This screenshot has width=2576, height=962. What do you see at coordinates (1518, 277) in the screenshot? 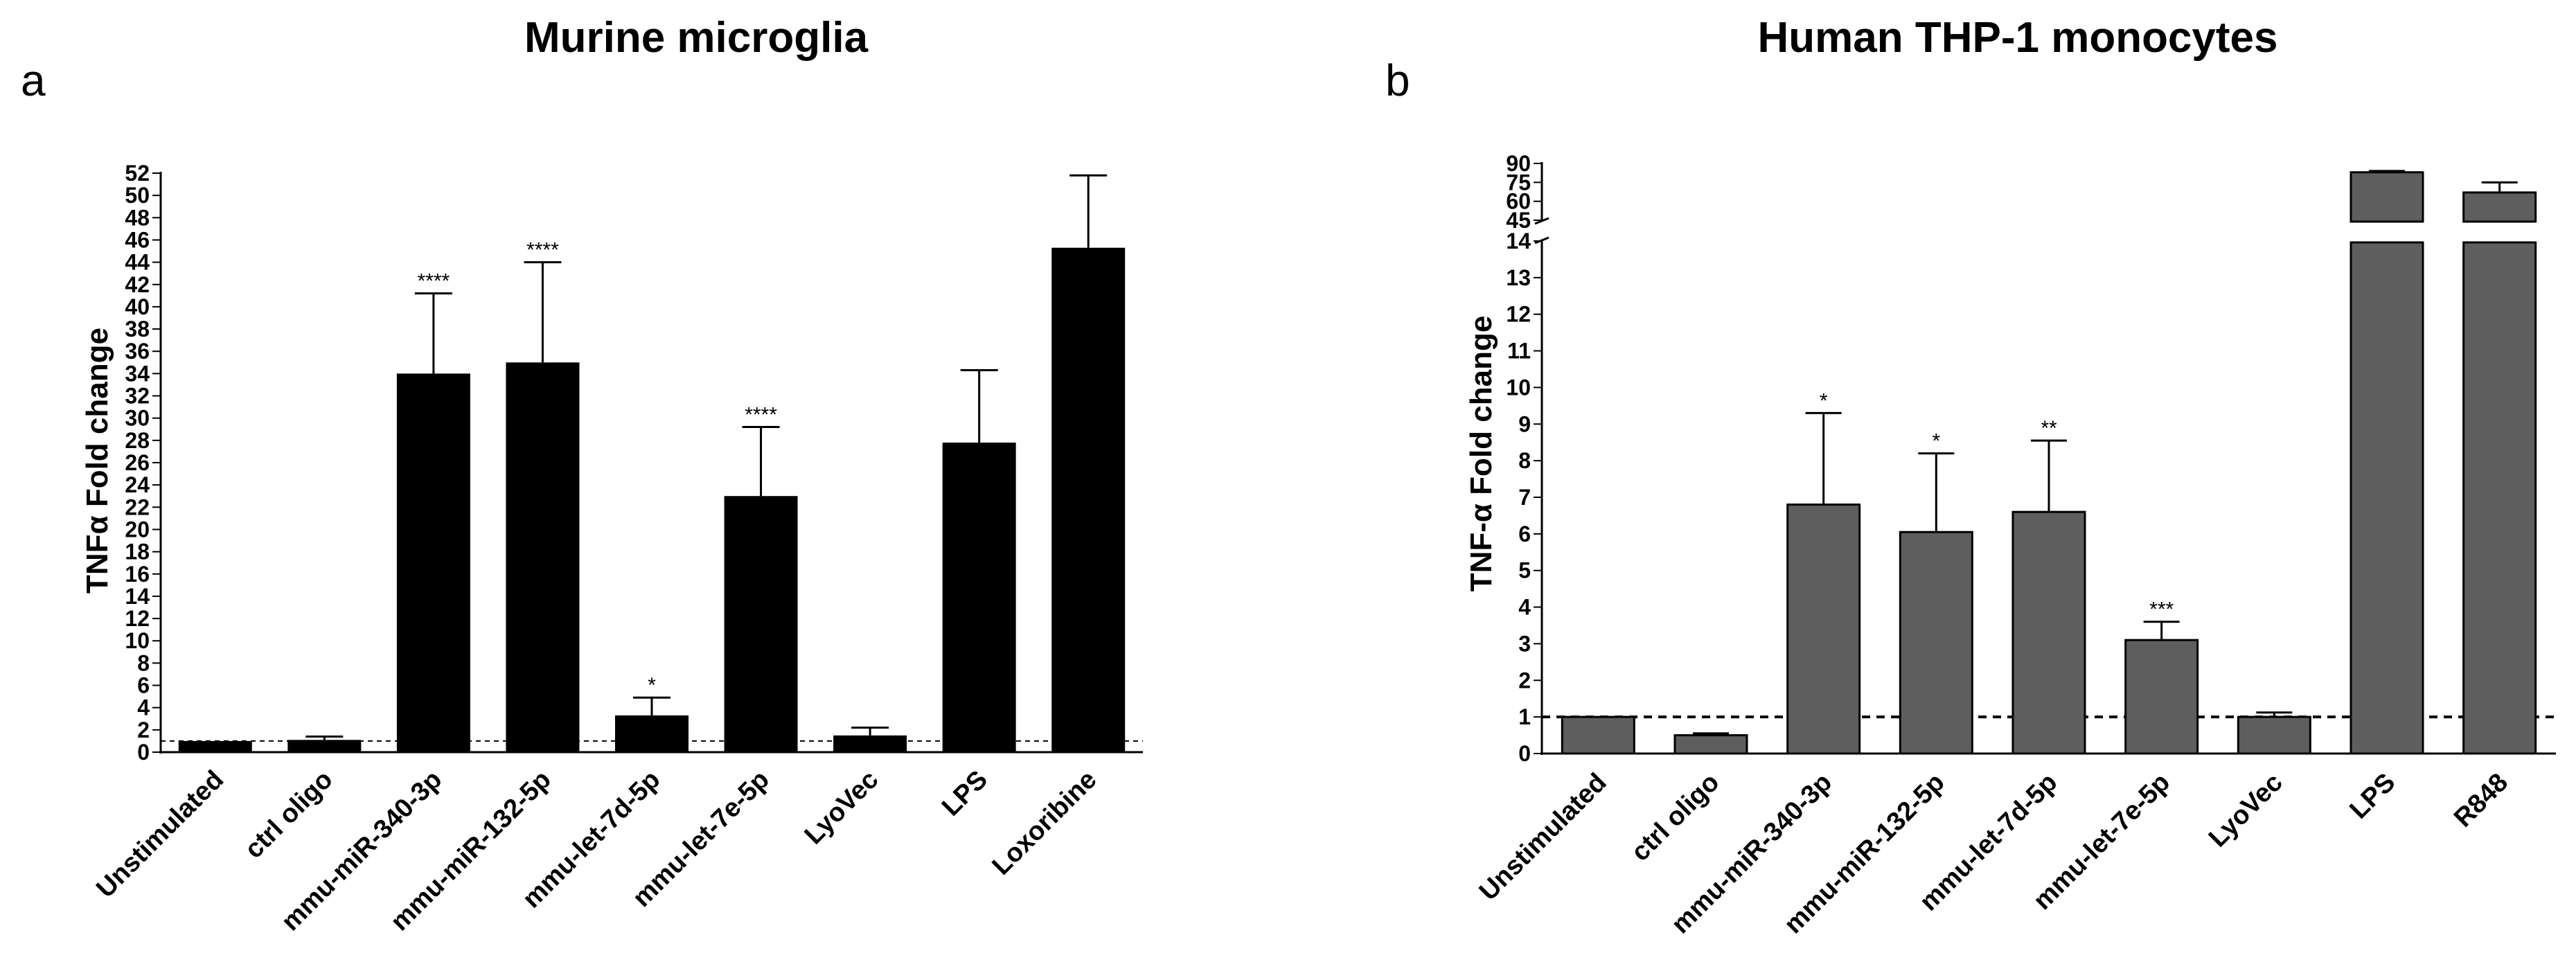
I see `y-tick-label-13: 13` at bounding box center [1518, 277].